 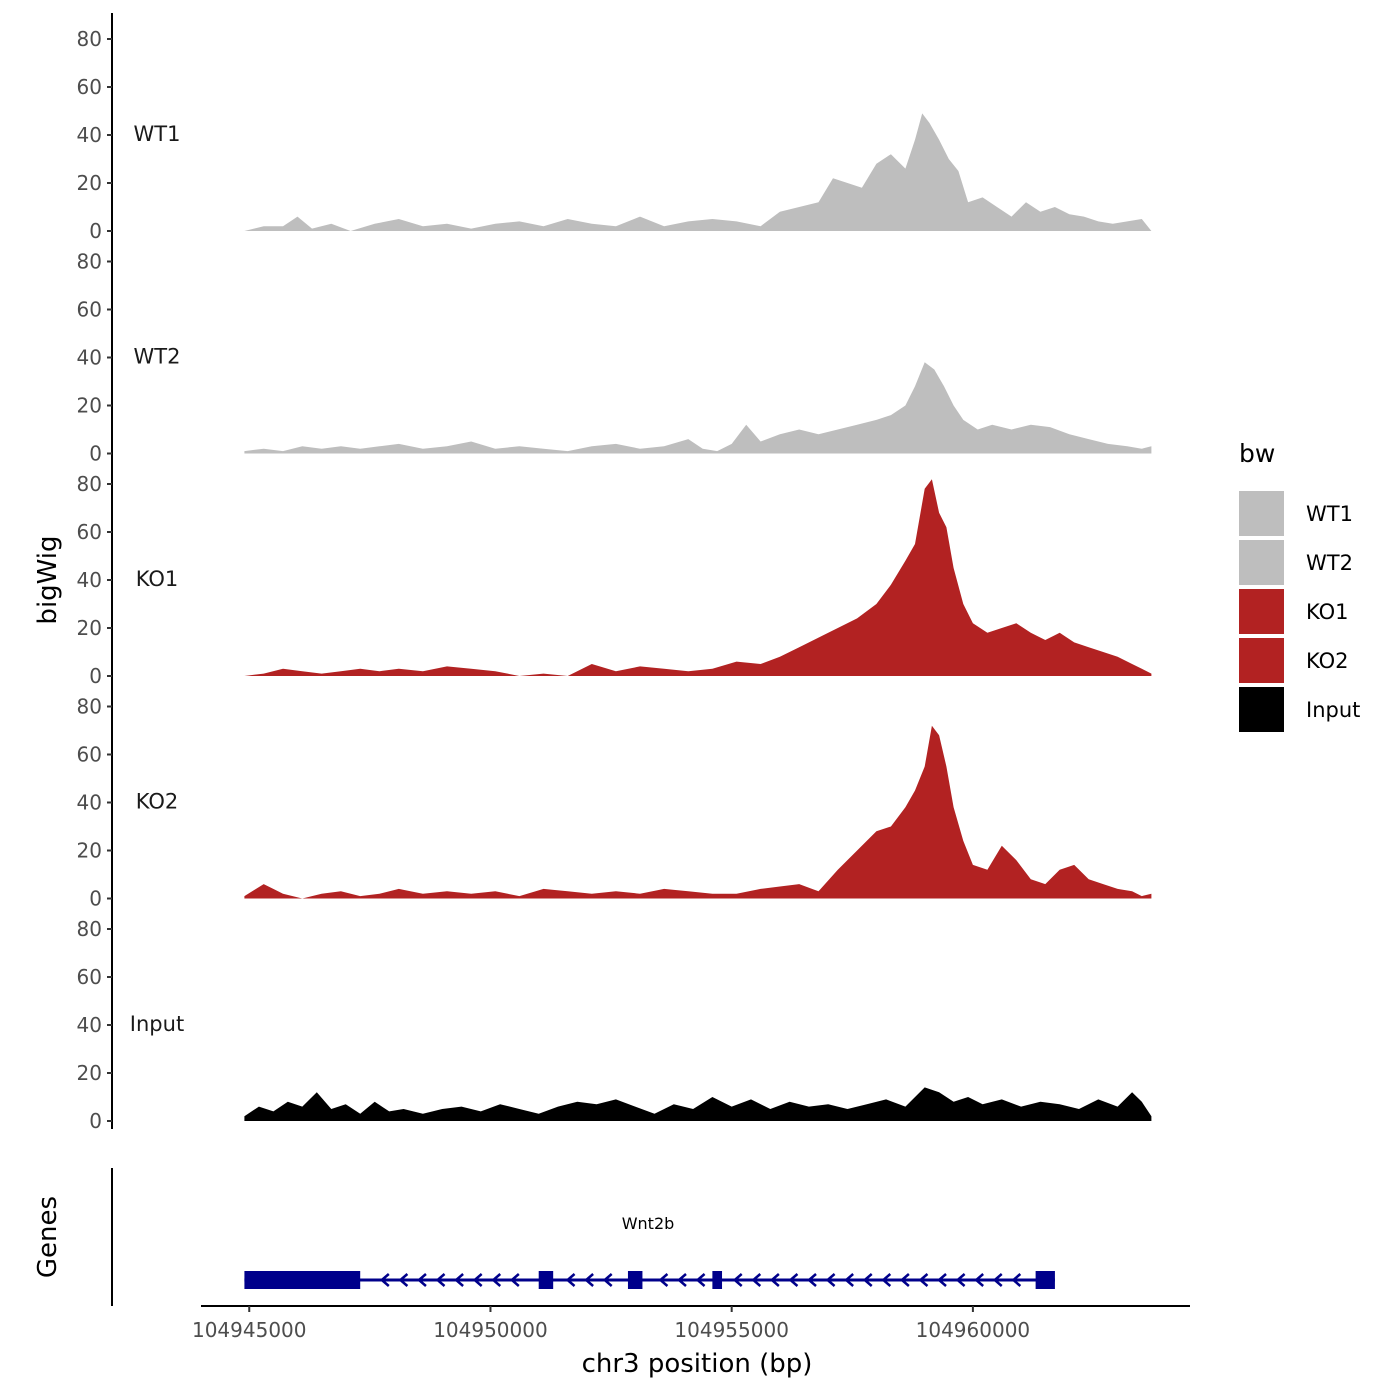 I want to click on x-tick-label: 104945000, so click(x=249, y=1330).